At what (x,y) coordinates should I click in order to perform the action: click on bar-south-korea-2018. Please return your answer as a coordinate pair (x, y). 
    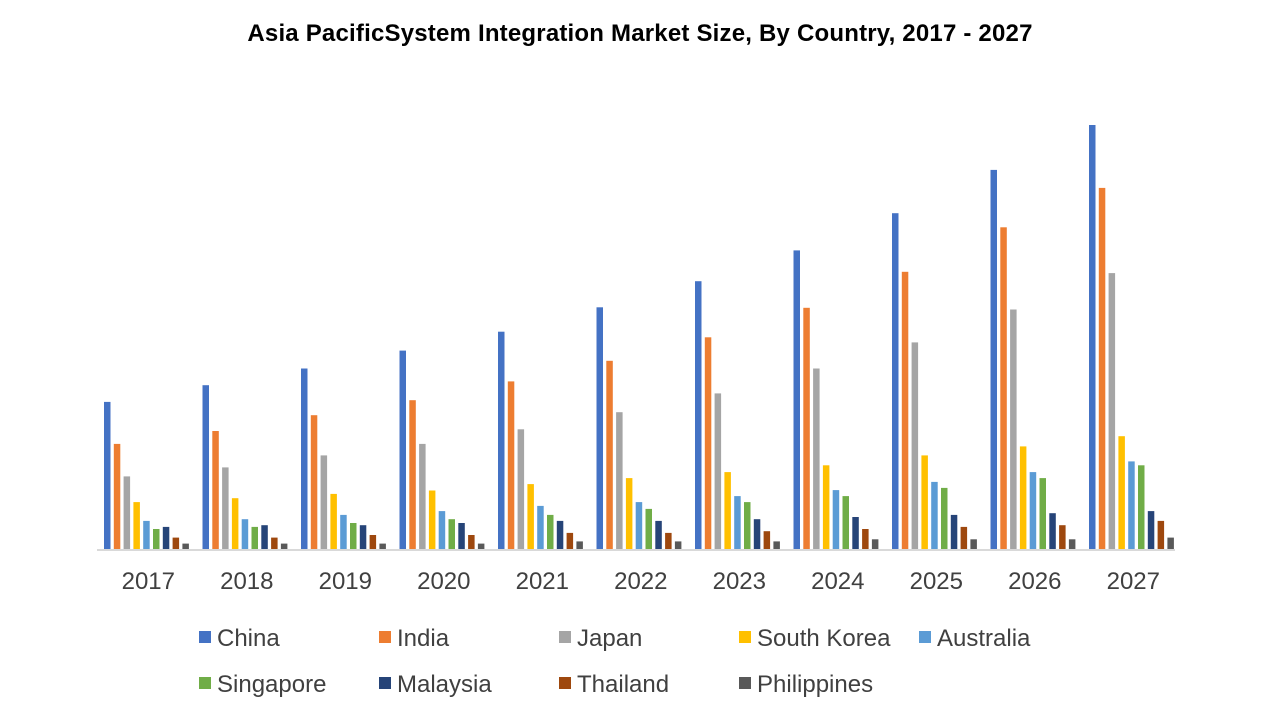
    Looking at the image, I should click on (235, 524).